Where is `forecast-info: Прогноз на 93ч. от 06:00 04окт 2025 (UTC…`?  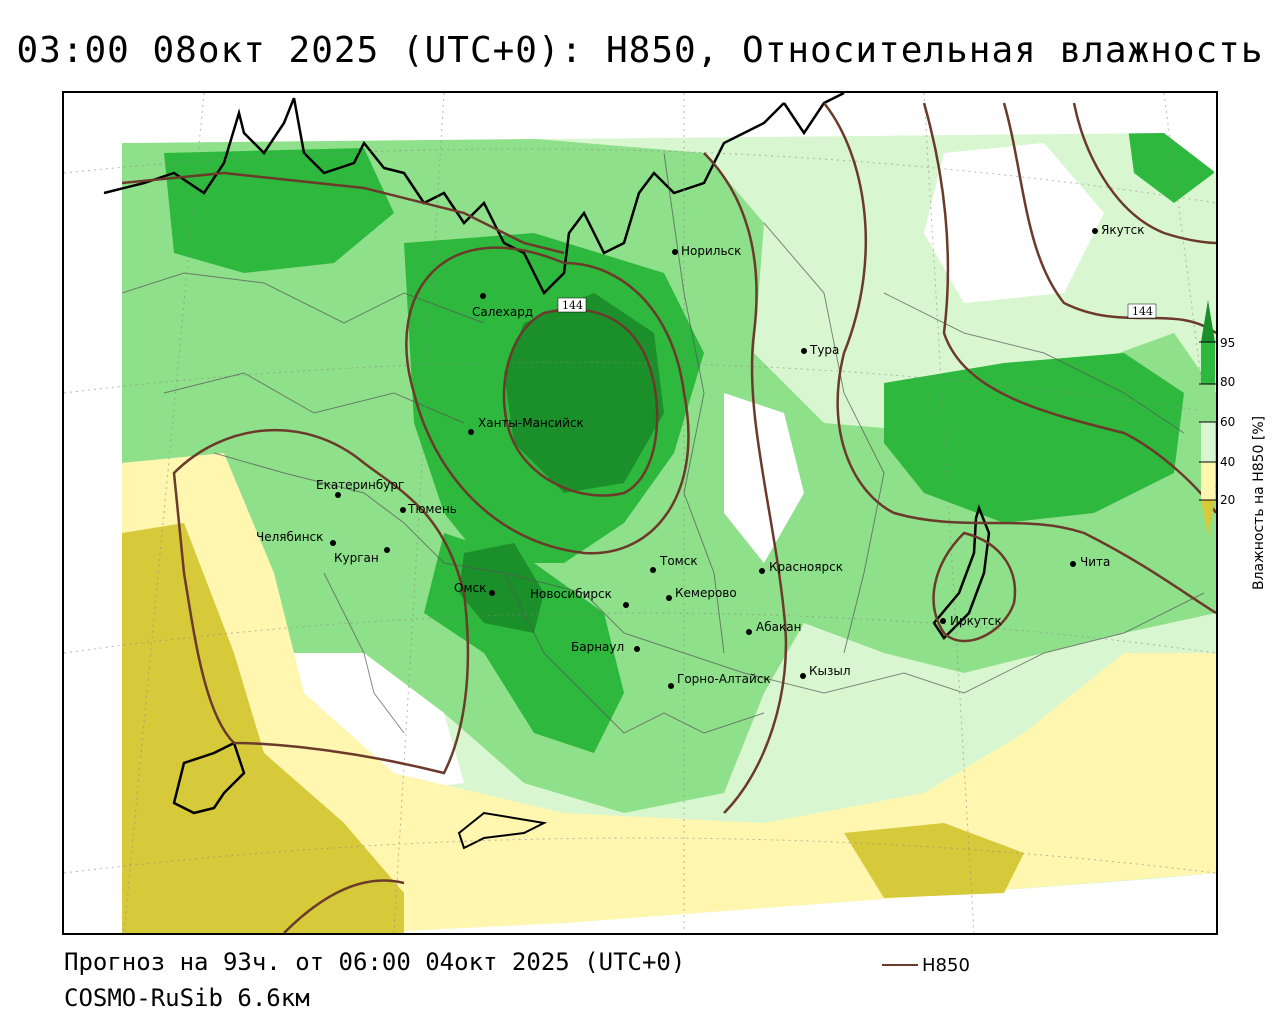 forecast-info: Прогноз на 93ч. от 06:00 04окт 2025 (UTC… is located at coordinates (375, 962).